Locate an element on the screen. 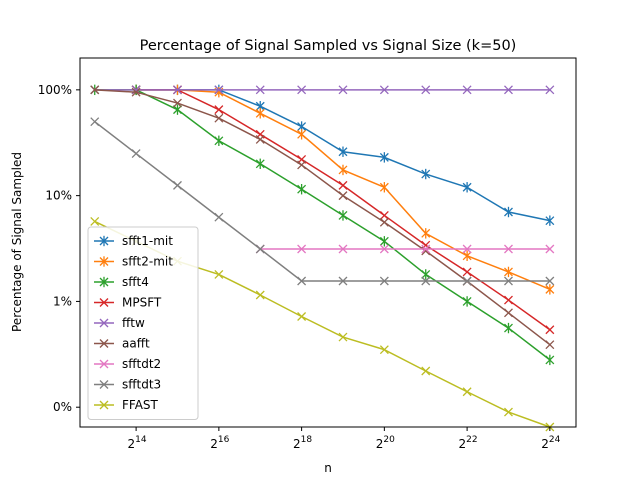 The width and height of the screenshot is (640, 480). legend-item: aafft is located at coordinates (122, 344).